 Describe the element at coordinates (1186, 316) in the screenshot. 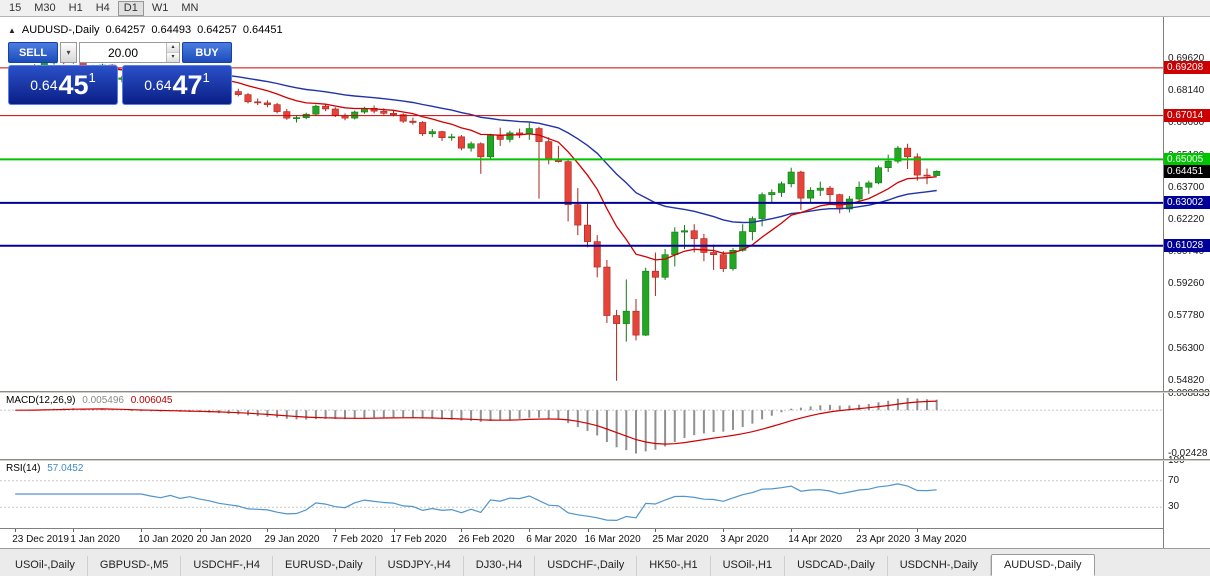

I see `price-axis-tick: 0.57780` at that location.